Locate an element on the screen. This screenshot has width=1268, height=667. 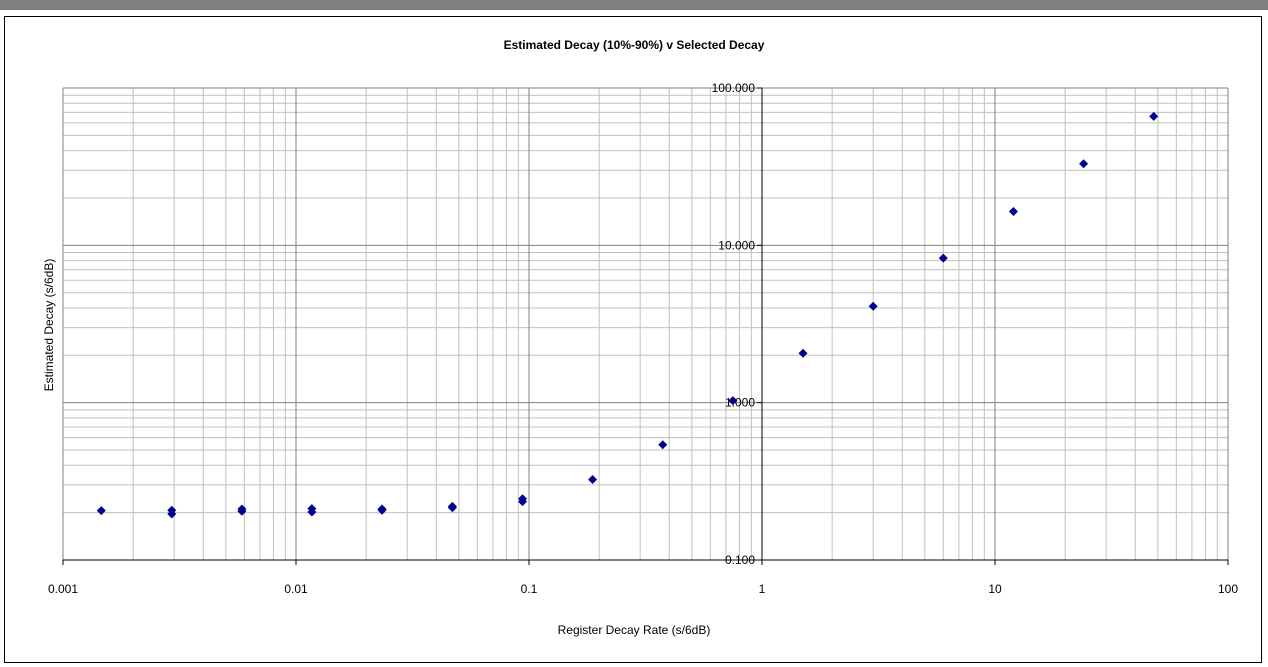
x-tick-labels: 0.001 0.01 0.1 1 10 100 is located at coordinates (643, 578).